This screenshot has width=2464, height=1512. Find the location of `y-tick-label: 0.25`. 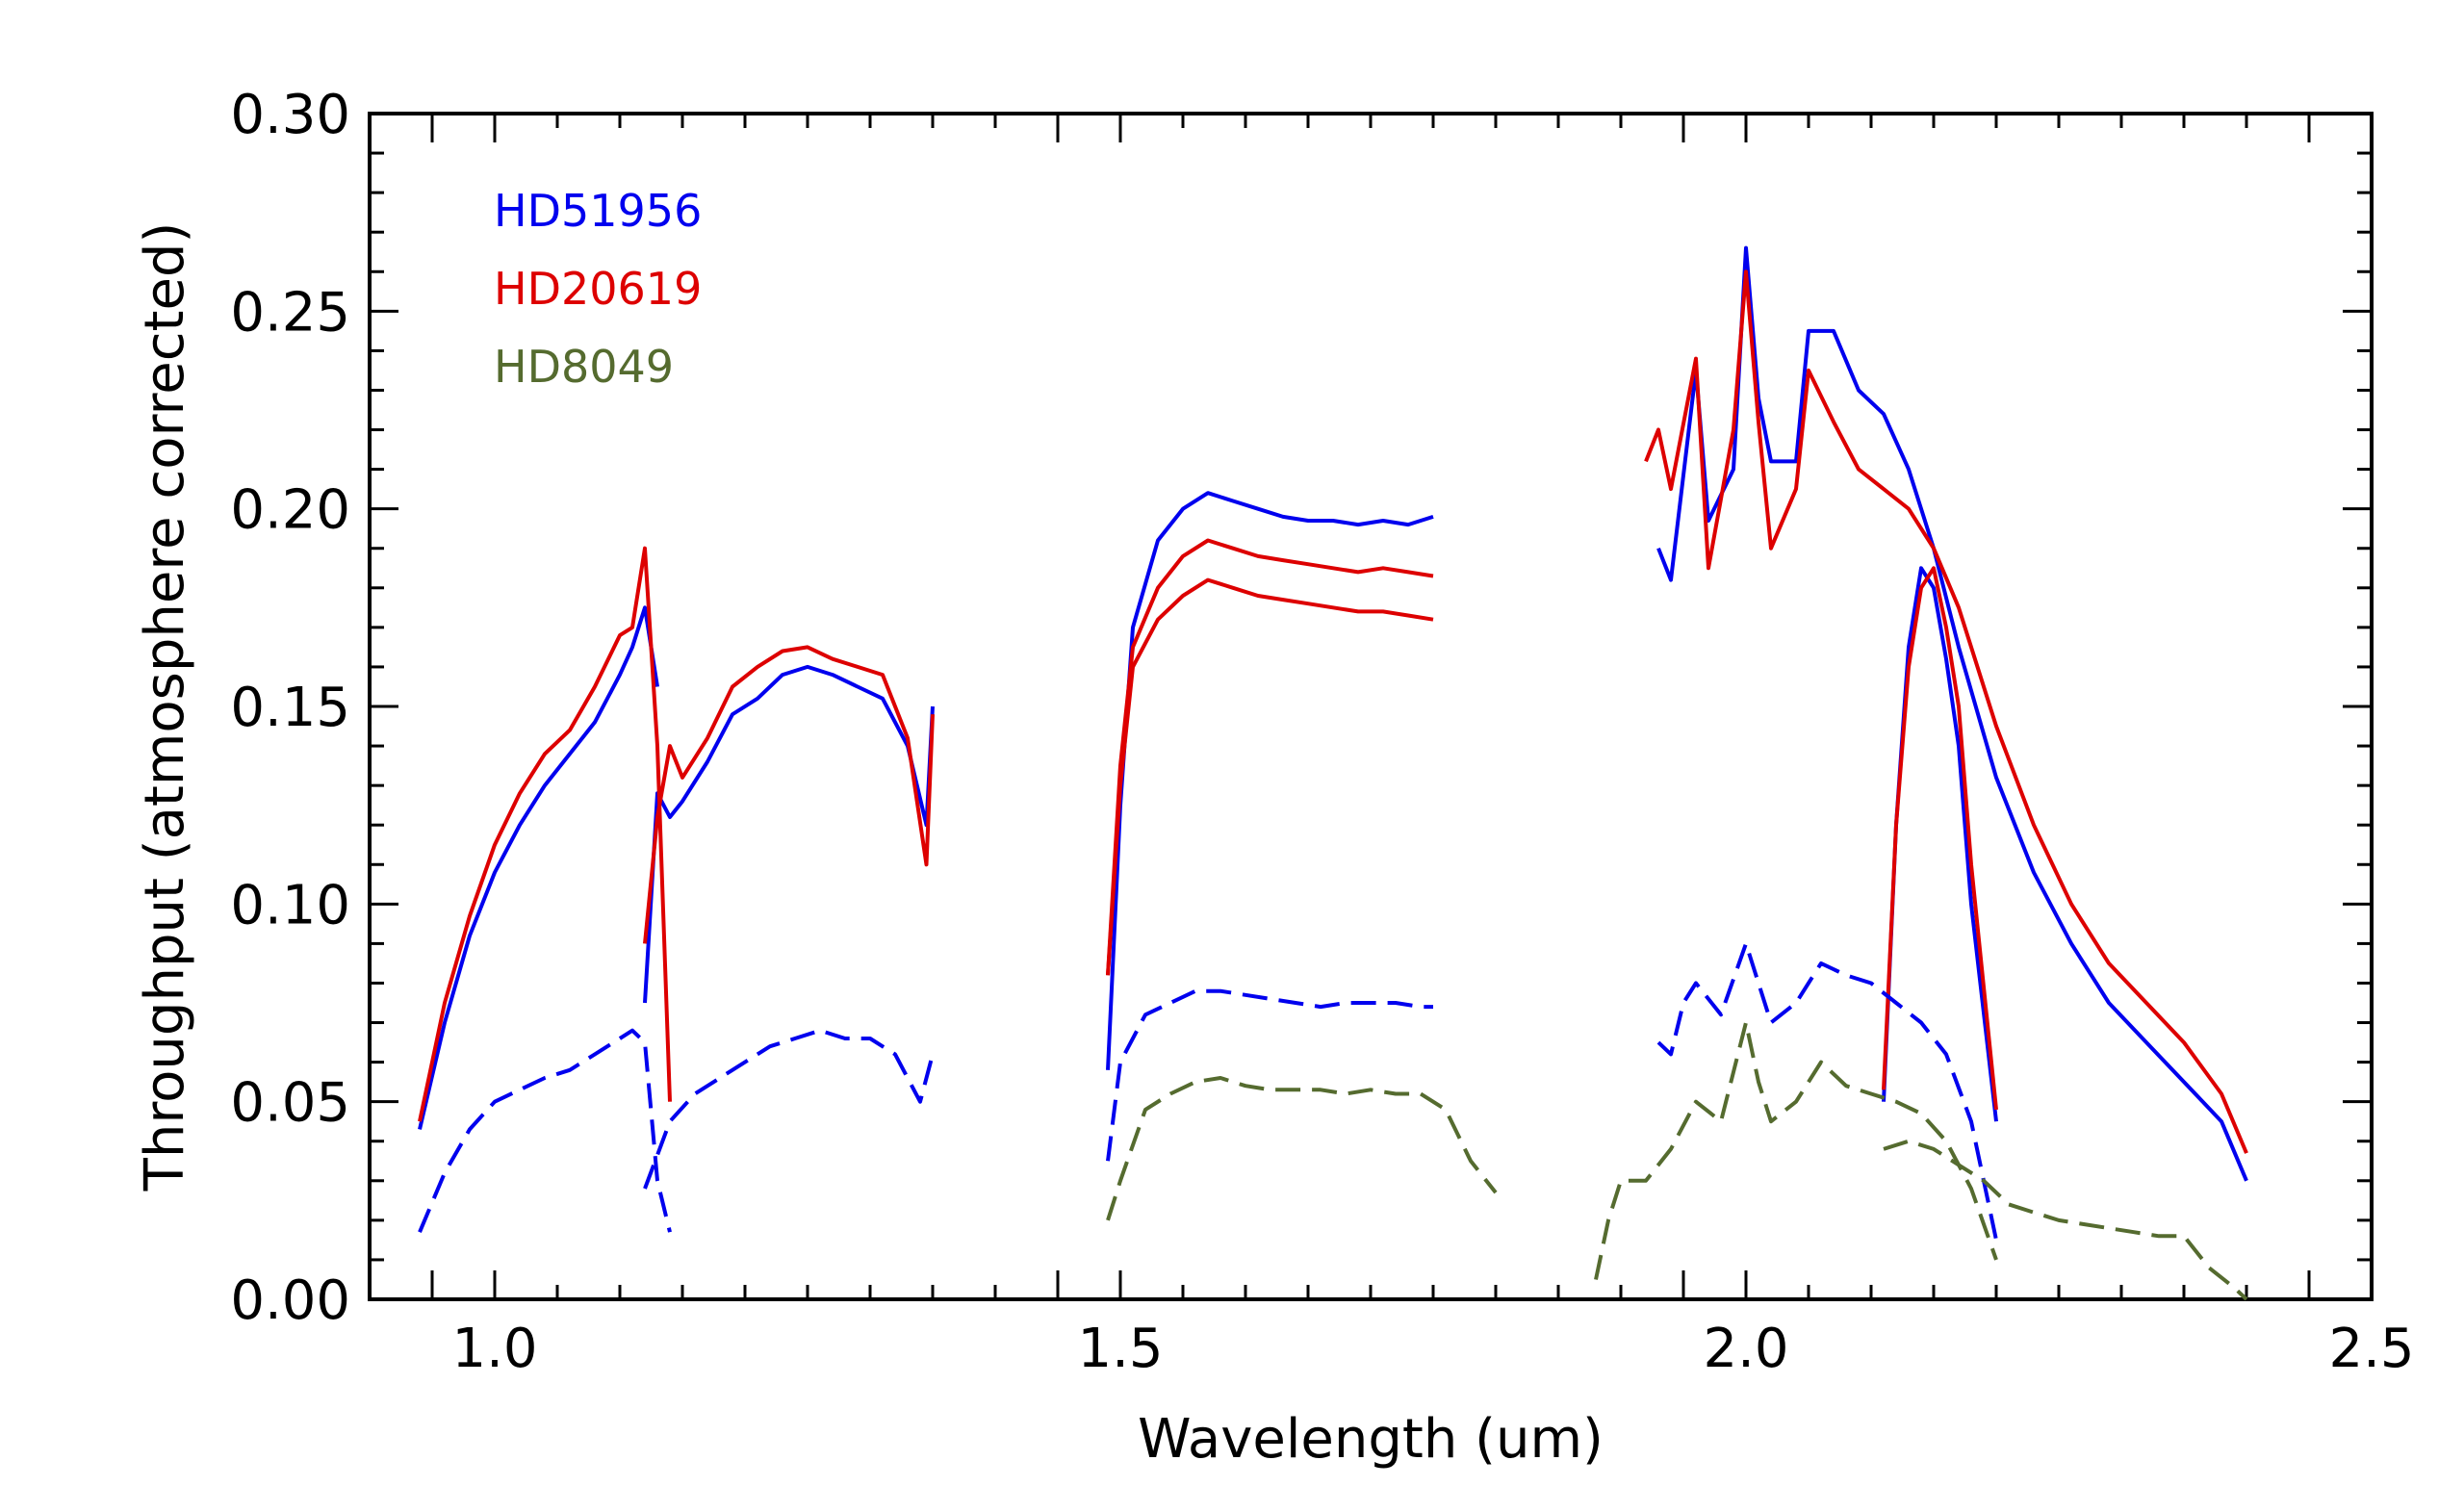

y-tick-label: 0.25 is located at coordinates (290, 312).